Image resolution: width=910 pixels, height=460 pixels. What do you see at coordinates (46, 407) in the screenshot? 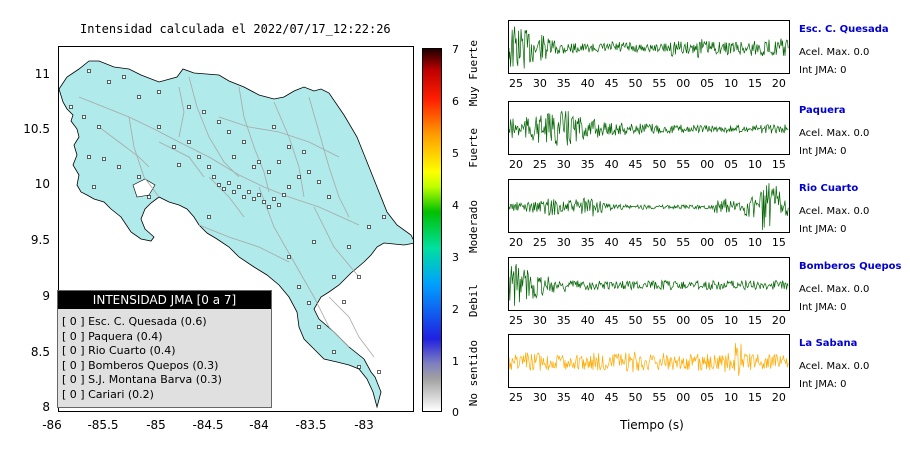
I see `map-y-tick: 8` at bounding box center [46, 407].